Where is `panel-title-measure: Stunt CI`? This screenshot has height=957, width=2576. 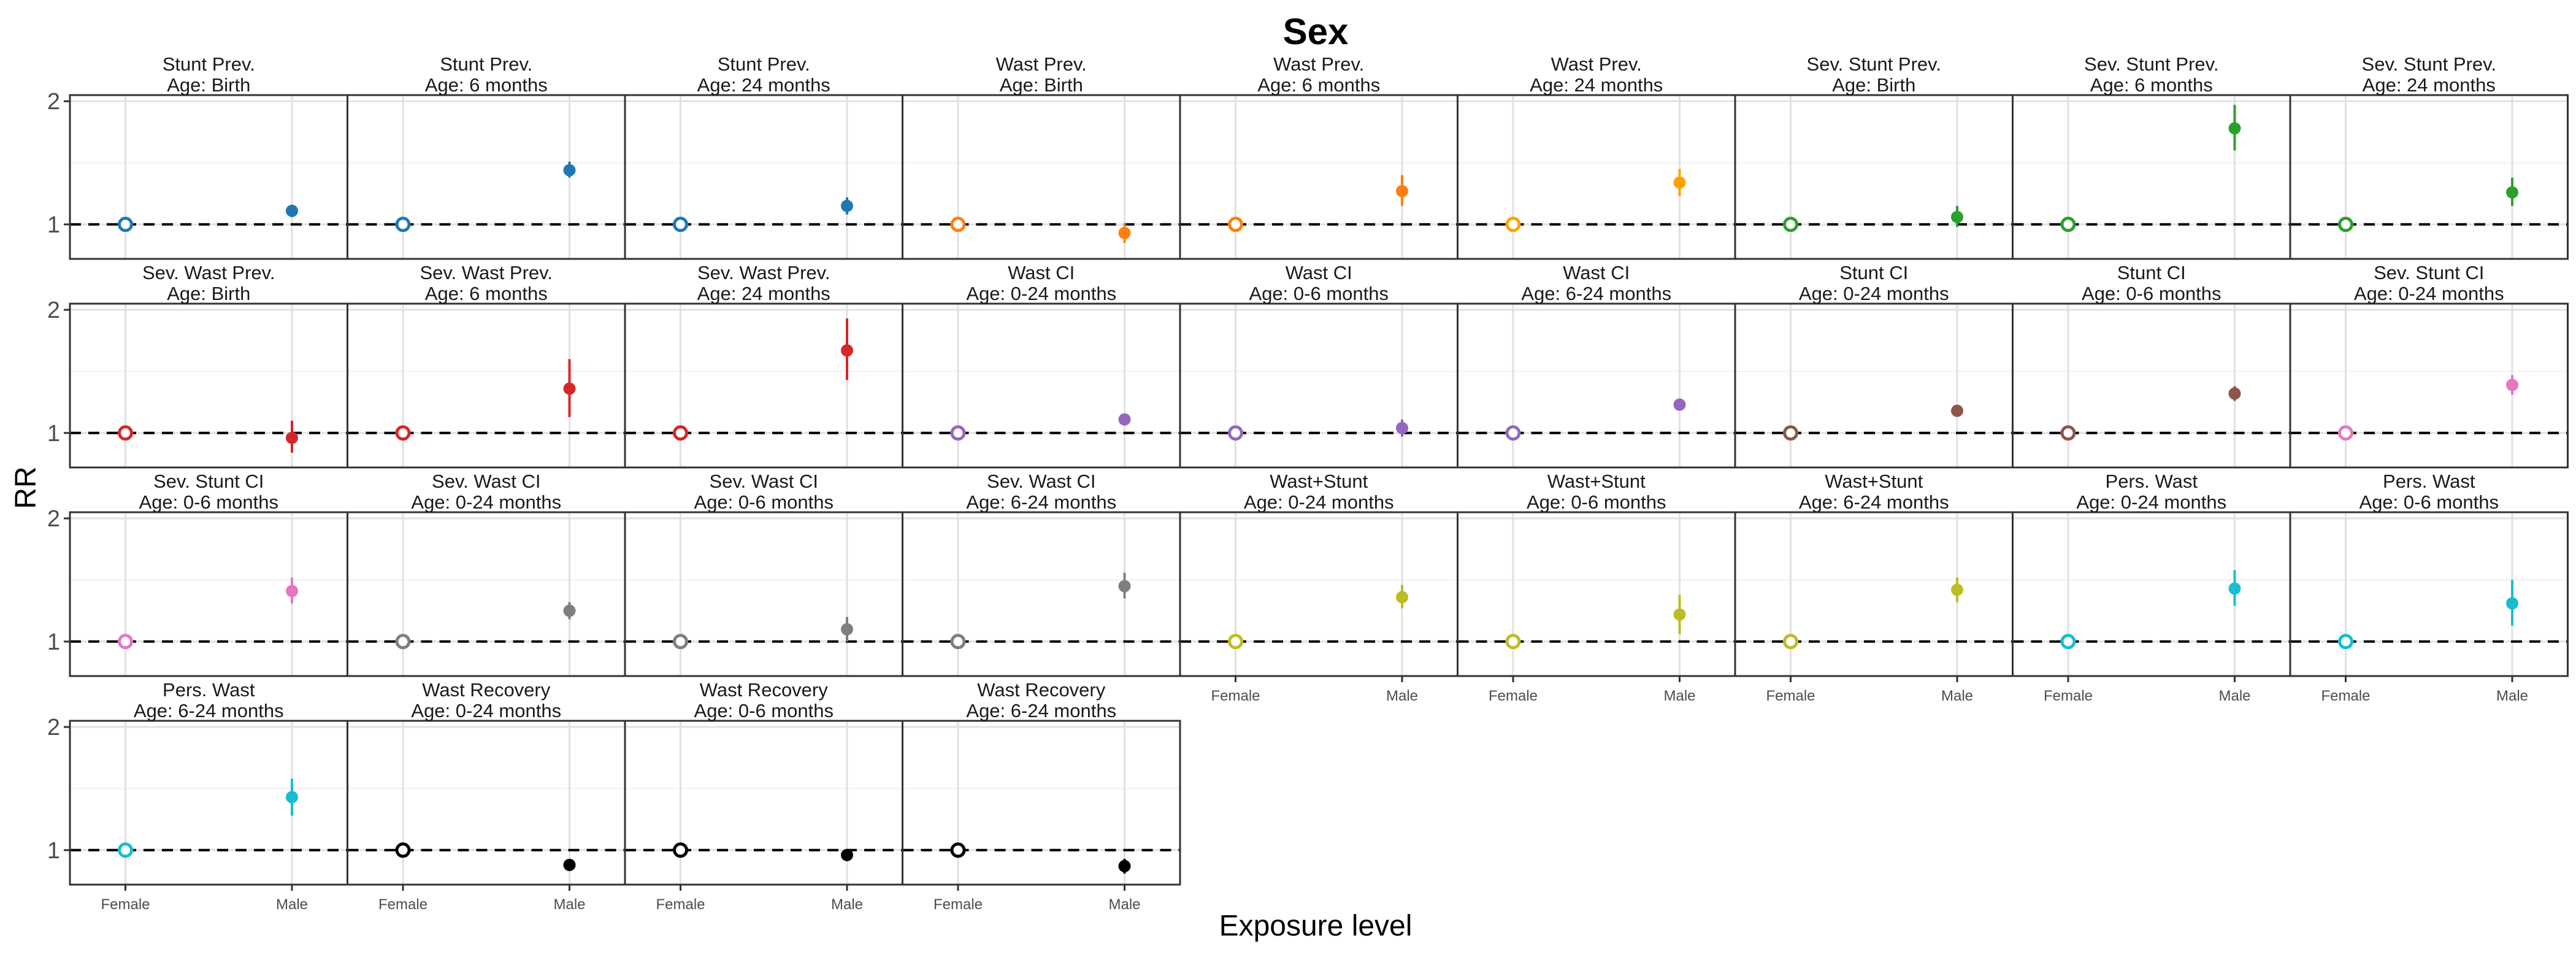 panel-title-measure: Stunt CI is located at coordinates (1873, 272).